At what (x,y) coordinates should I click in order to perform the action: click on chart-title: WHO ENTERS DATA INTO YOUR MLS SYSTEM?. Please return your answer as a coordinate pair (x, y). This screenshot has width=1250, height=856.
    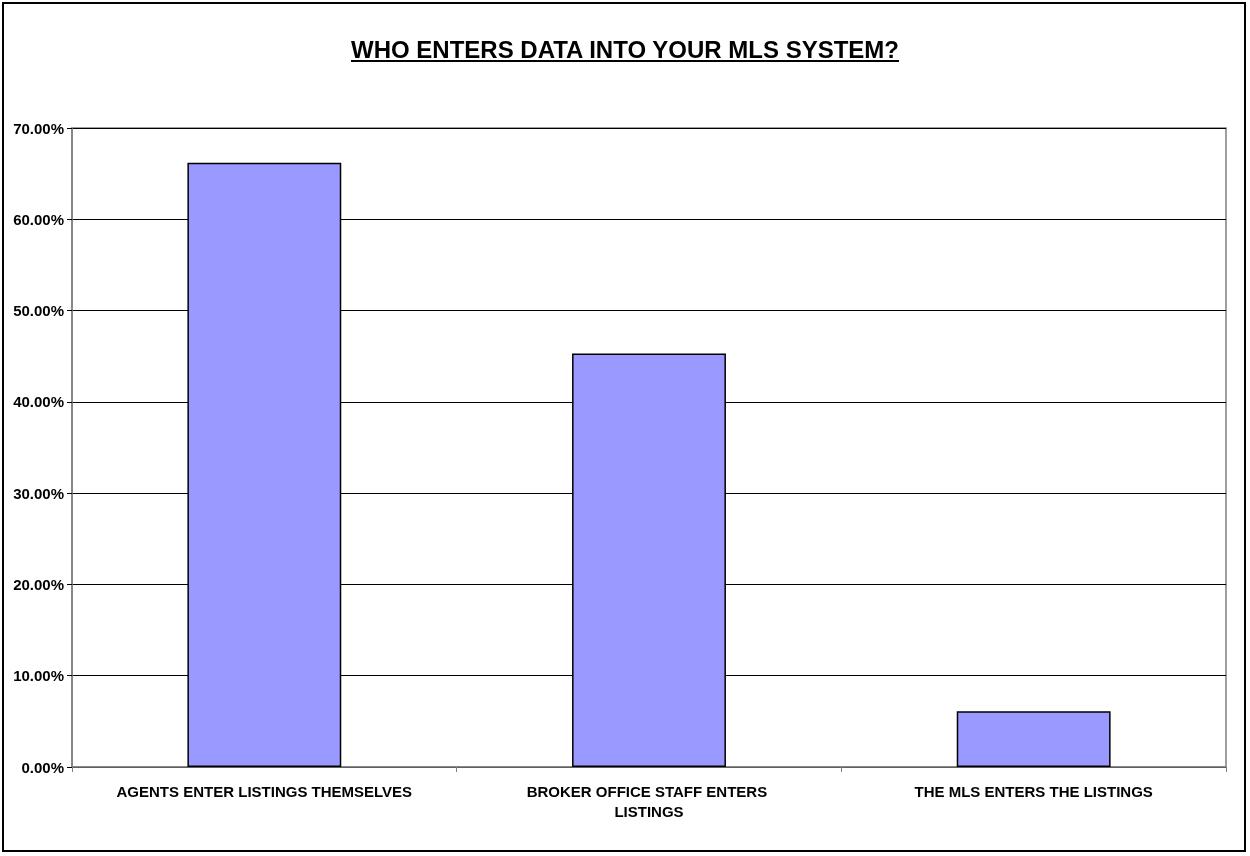
    Looking at the image, I should click on (625, 50).